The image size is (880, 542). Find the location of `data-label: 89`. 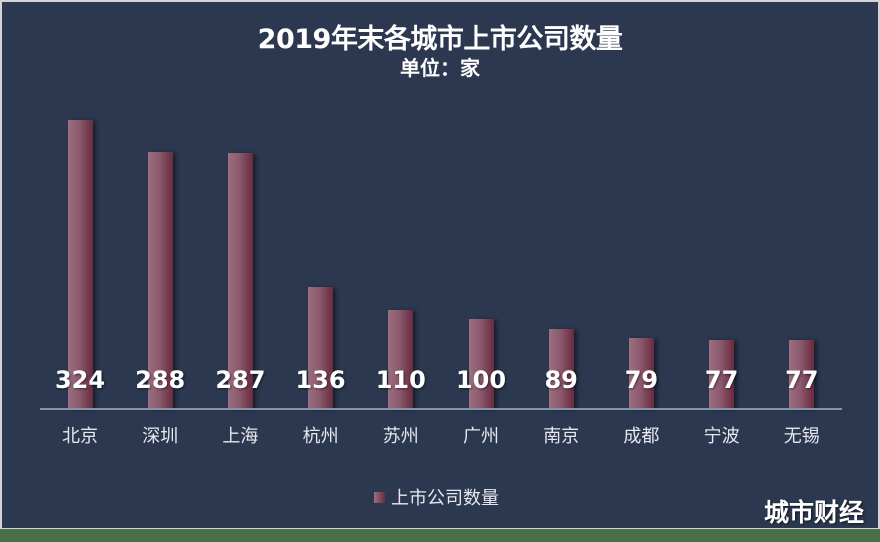

data-label: 89 is located at coordinates (561, 380).